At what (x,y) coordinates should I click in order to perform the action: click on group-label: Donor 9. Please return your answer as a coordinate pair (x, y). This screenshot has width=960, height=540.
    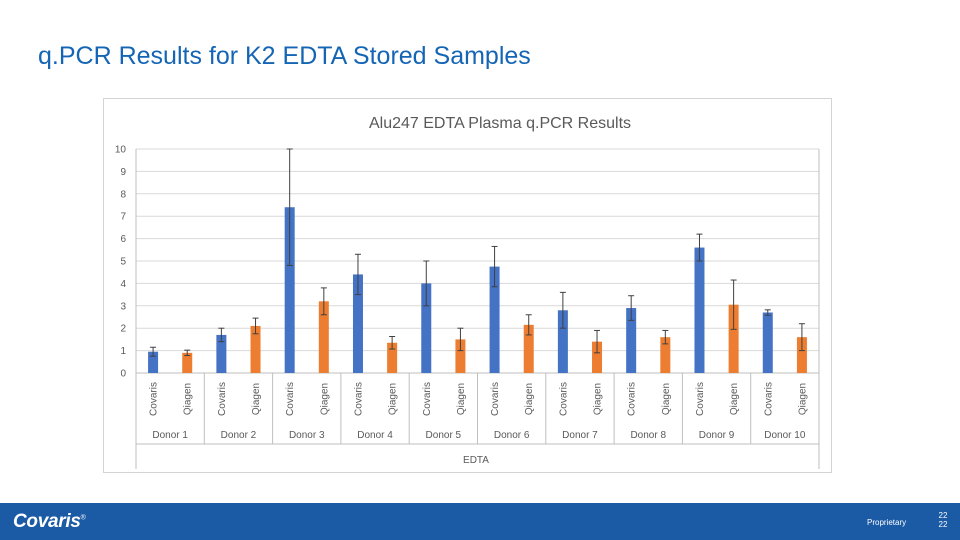
    Looking at the image, I should click on (717, 435).